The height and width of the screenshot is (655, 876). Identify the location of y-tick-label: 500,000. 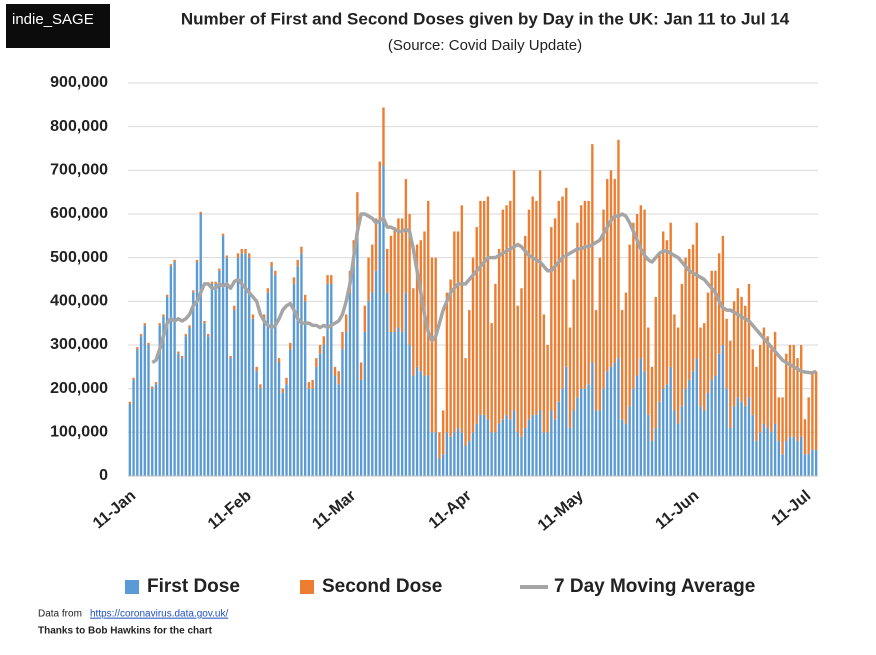
(79, 257).